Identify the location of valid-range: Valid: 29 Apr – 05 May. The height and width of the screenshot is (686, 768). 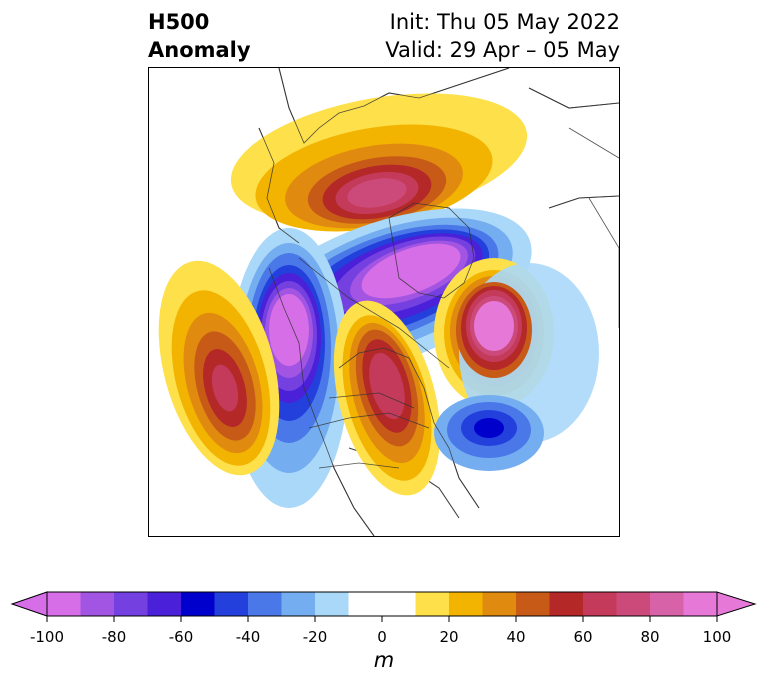
(502, 50).